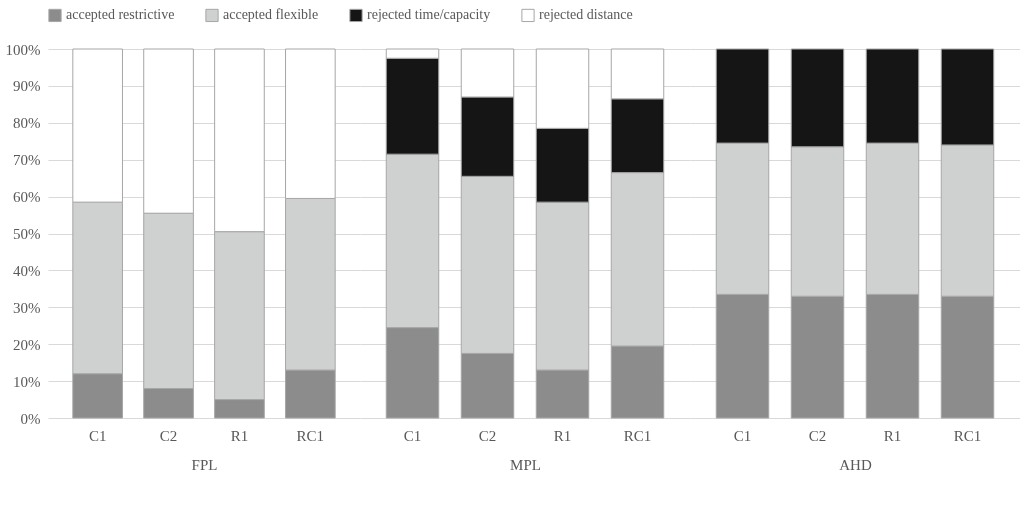  Describe the element at coordinates (855, 464) in the screenshot. I see `x-axis-title: AHD` at that location.